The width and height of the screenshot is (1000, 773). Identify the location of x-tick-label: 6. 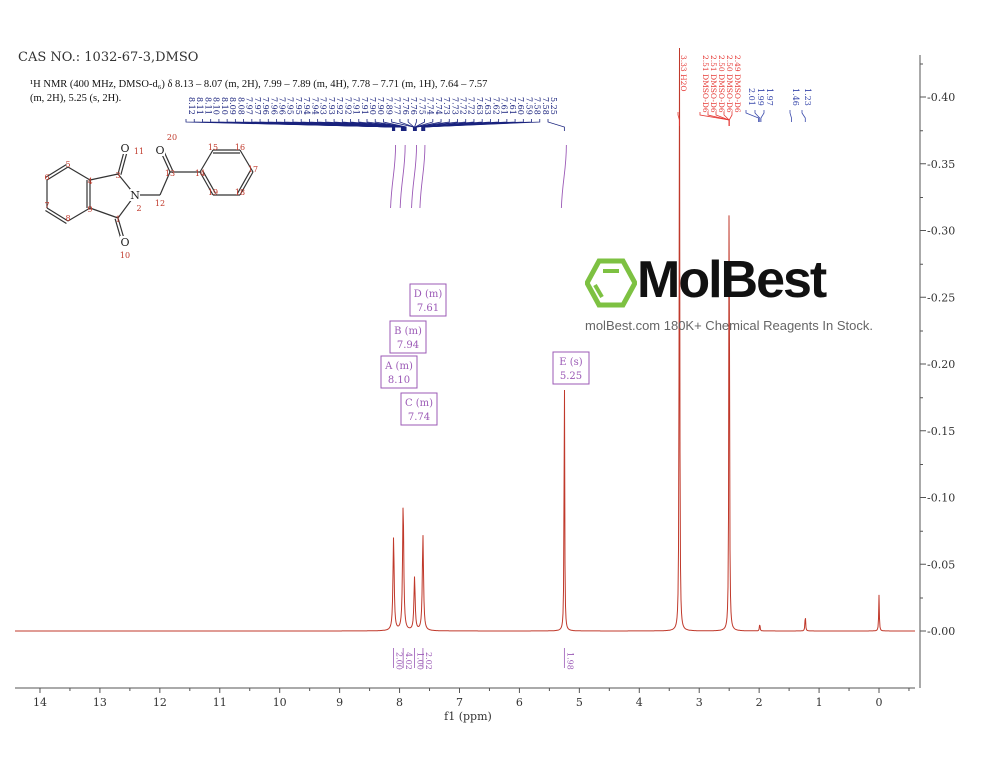
(519, 702).